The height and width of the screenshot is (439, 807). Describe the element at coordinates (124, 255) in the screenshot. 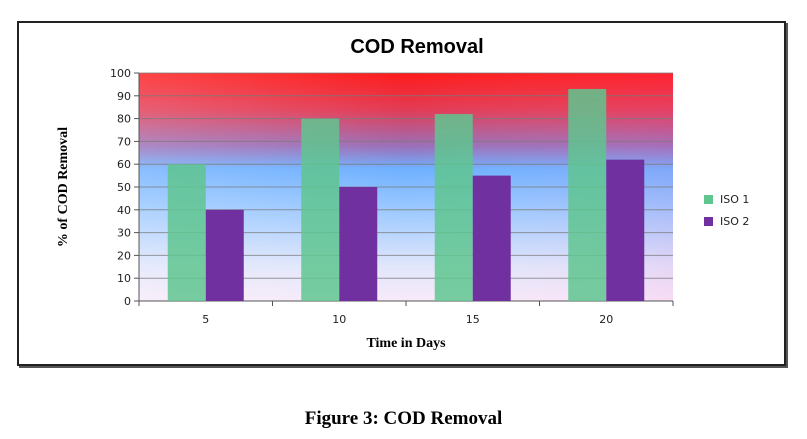

I see `y-tick-label: 20` at that location.